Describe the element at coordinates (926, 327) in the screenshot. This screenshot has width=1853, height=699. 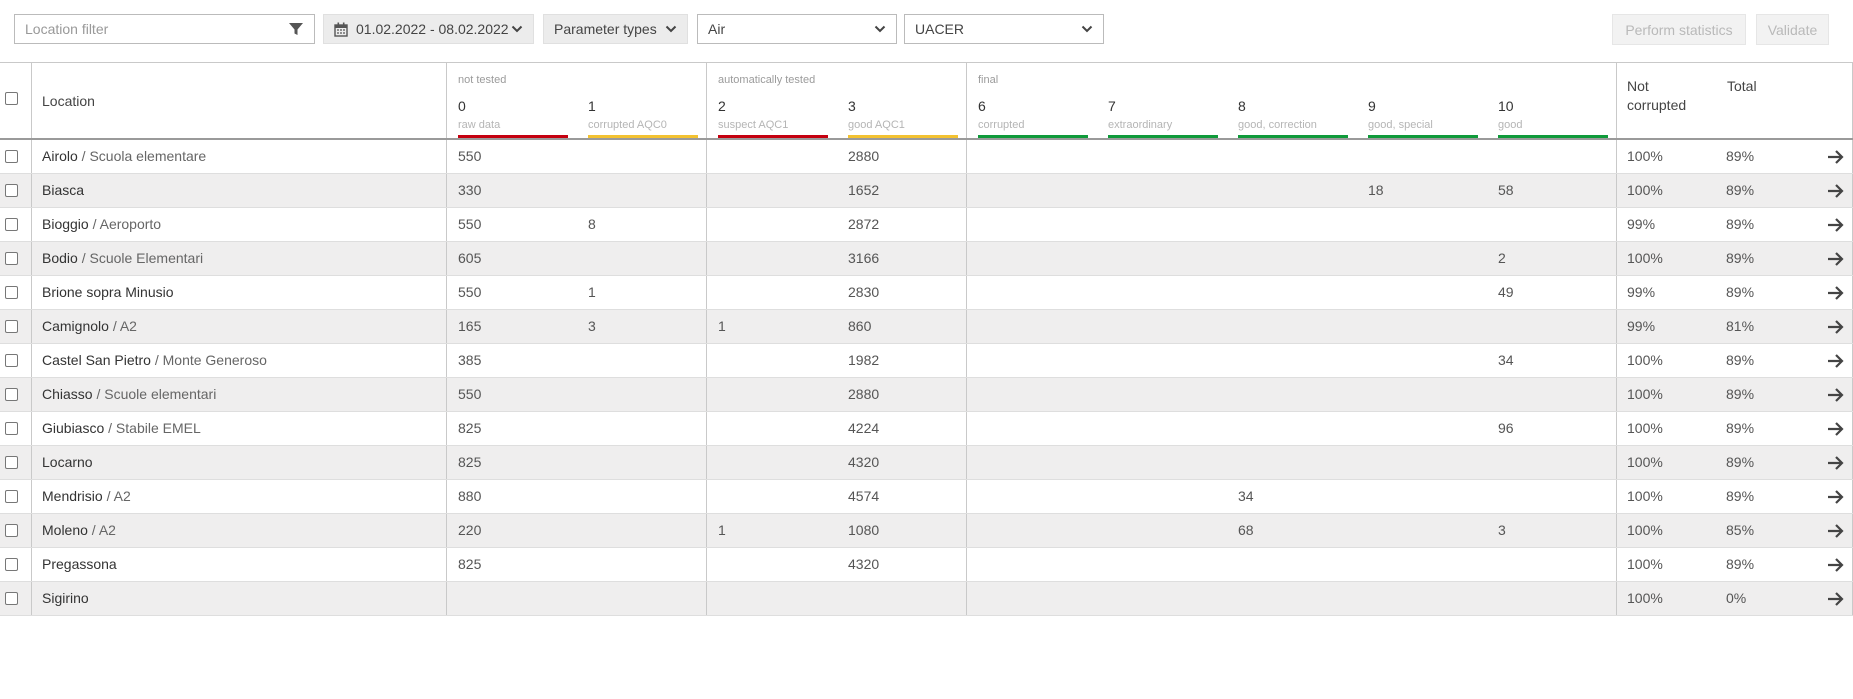
I see `table-row: Camignolo / A2 165 3 1 860 99% 81%` at that location.